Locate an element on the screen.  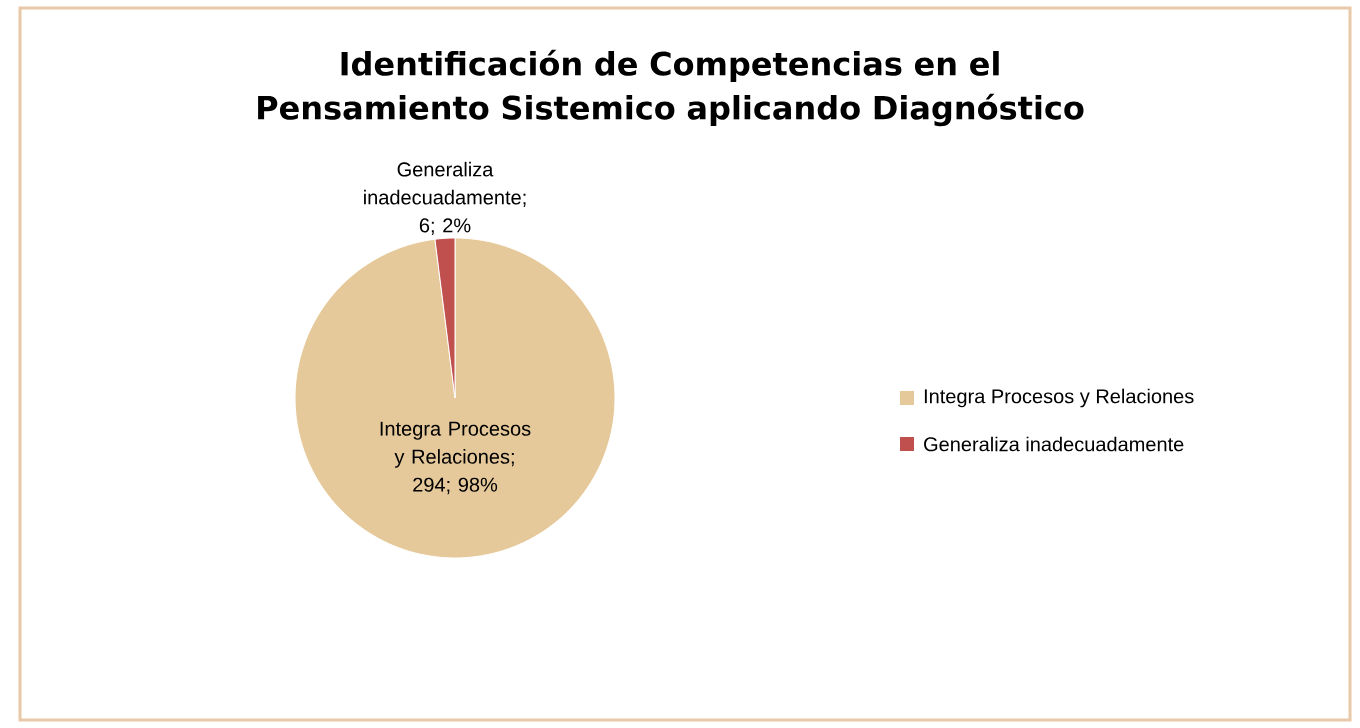
data-label: Integra Procesos y Relaciones; 294; 98% is located at coordinates (455, 458).